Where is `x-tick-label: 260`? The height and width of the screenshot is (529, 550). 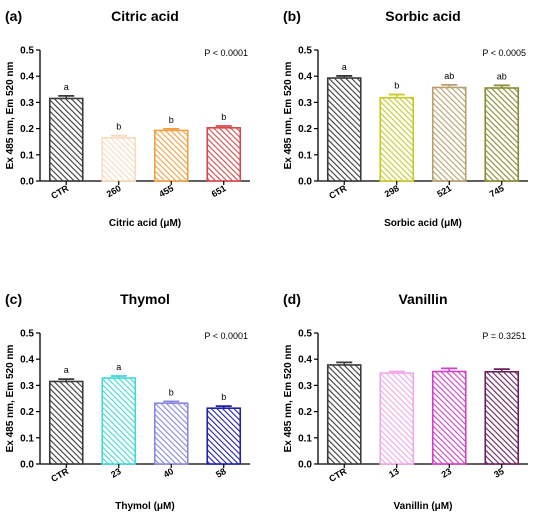
x-tick-label: 260 is located at coordinates (114, 191).